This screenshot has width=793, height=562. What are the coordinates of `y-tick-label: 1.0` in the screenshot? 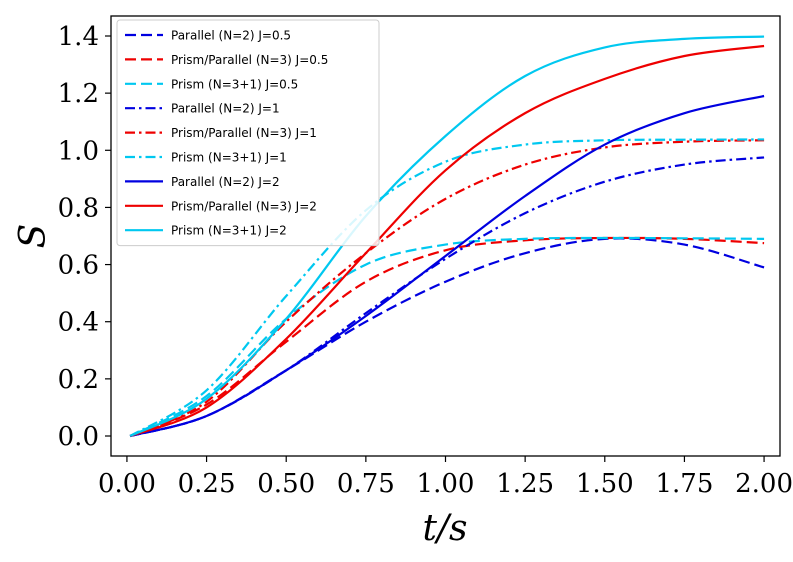 It's located at (78, 151).